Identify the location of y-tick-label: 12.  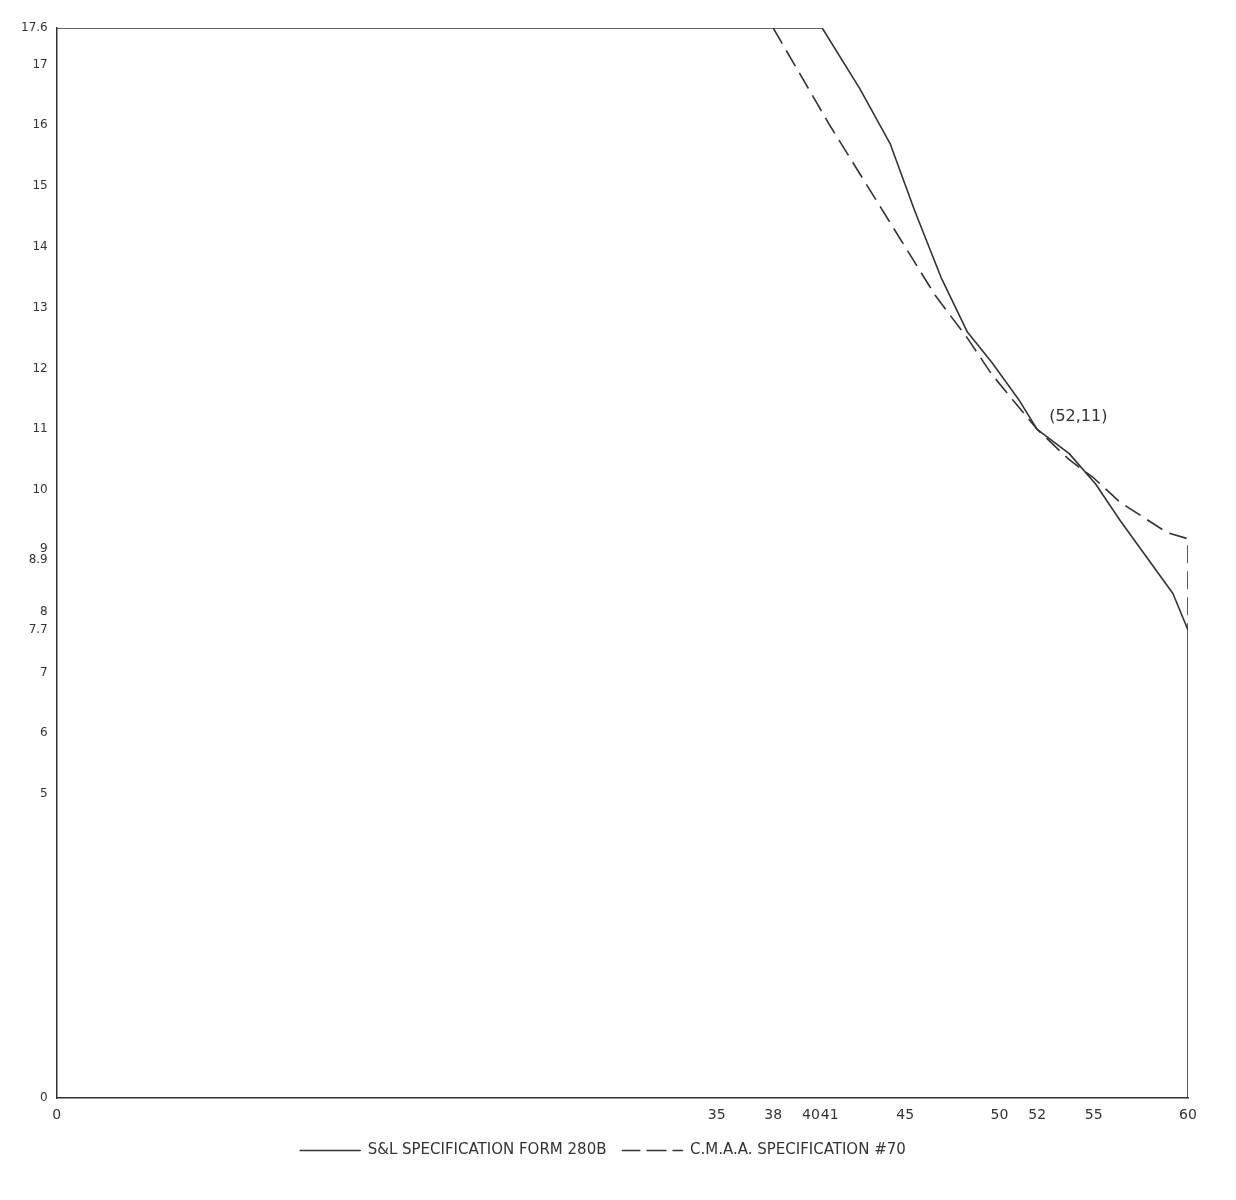
(40, 367).